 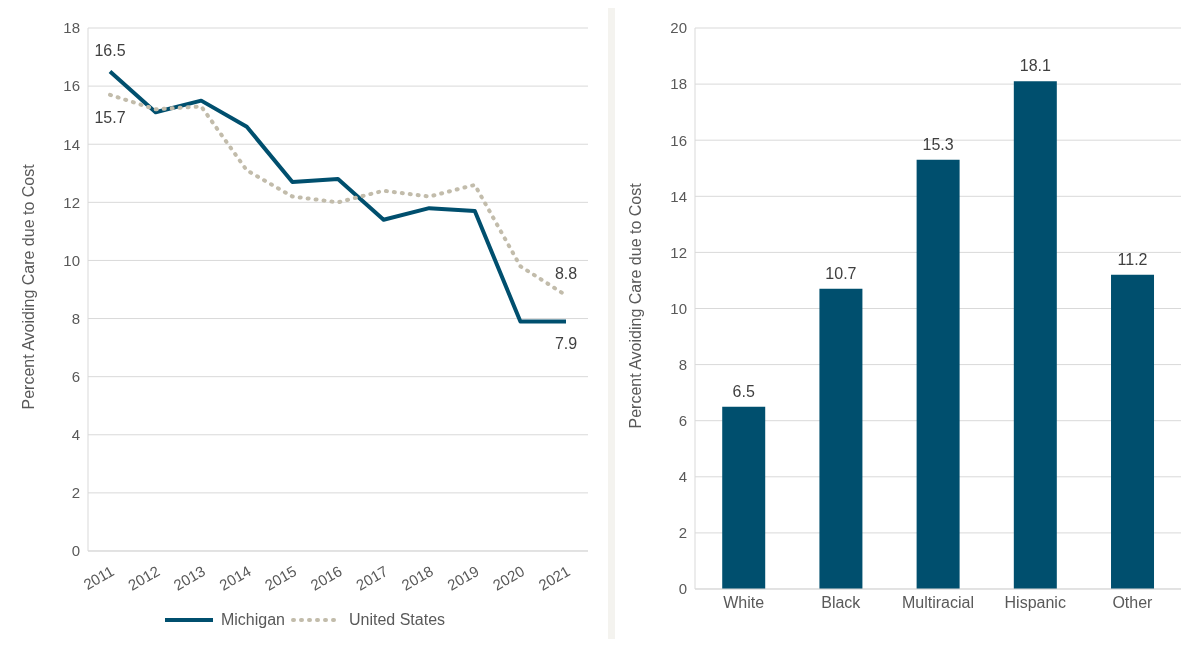 What do you see at coordinates (744, 603) in the screenshot?
I see `x-tick-label: White` at bounding box center [744, 603].